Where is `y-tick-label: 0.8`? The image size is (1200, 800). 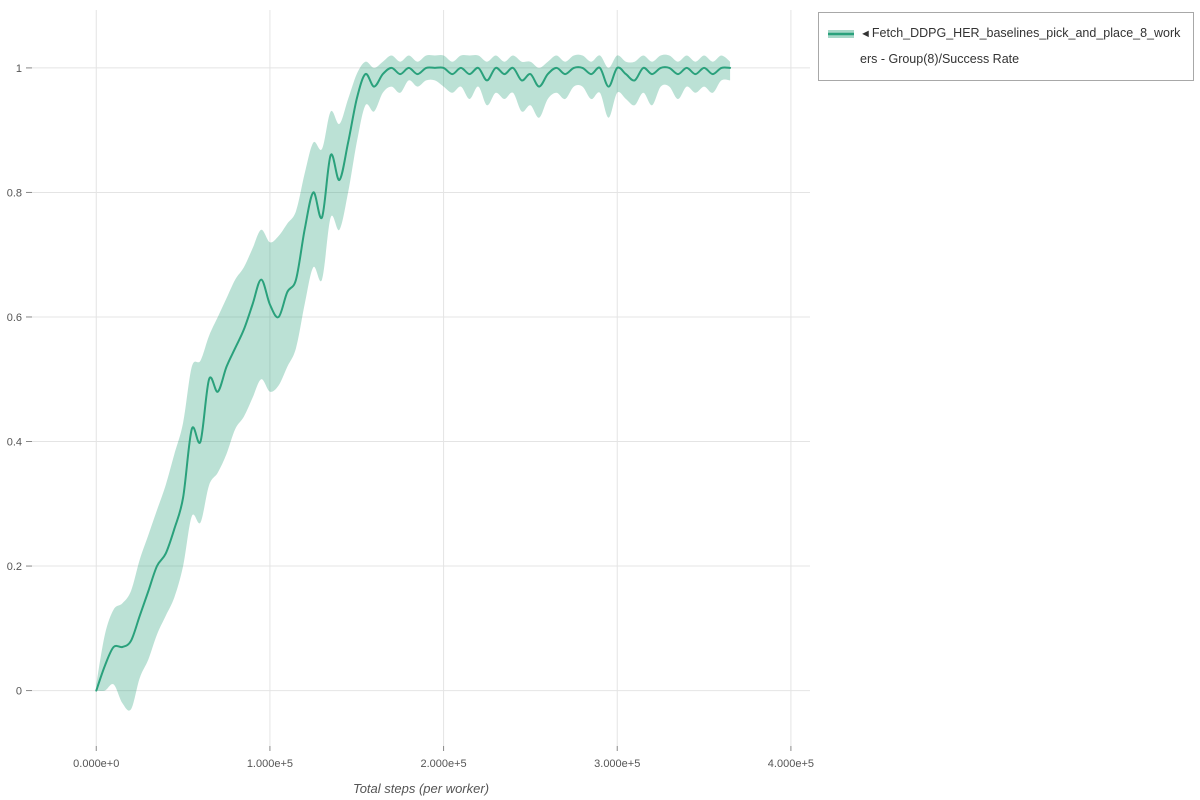
y-tick-label: 0.8 is located at coordinates (14, 193).